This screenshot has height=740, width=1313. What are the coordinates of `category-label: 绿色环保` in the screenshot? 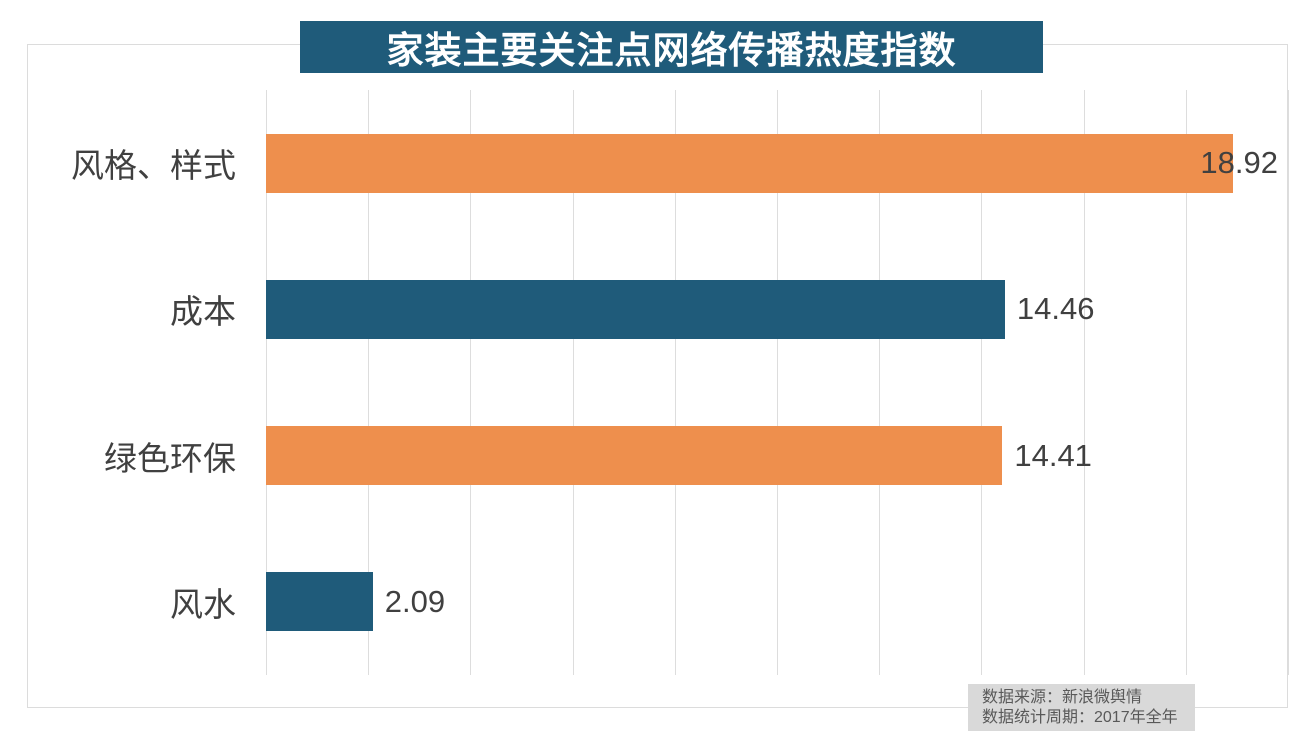 It's located at (170, 458).